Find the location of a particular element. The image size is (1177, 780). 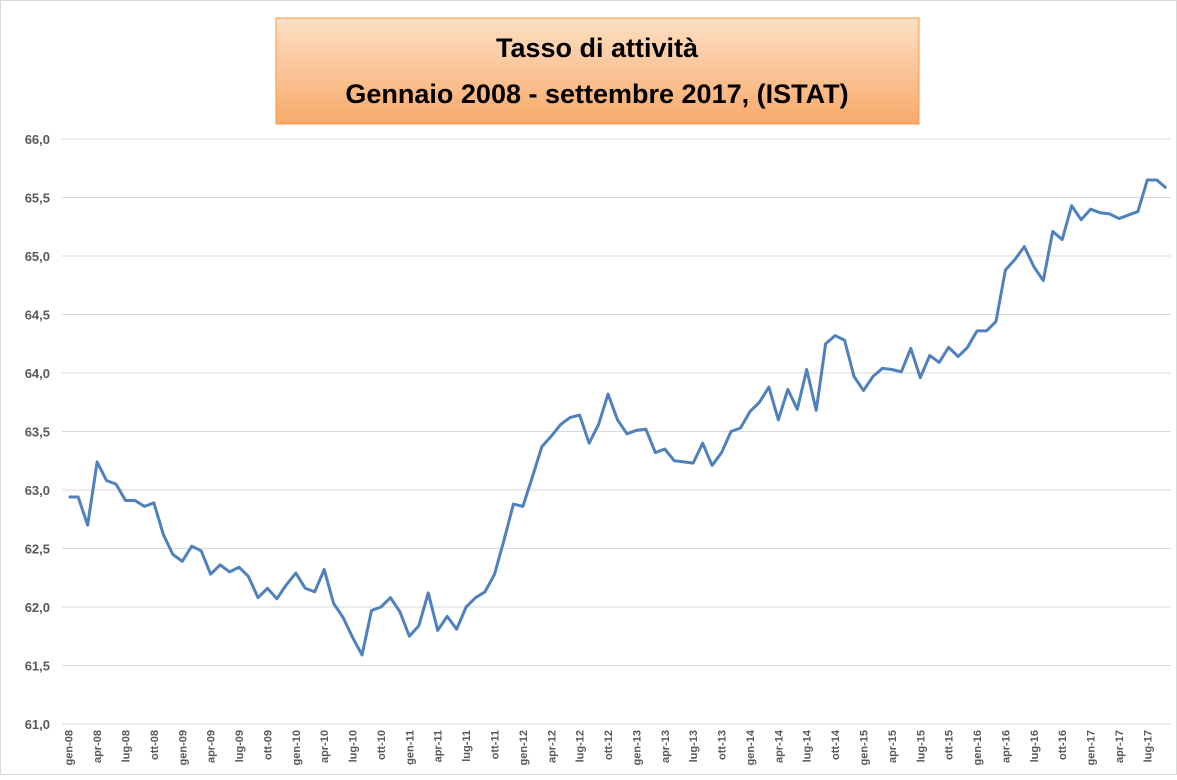

chart-title: Tasso di attività is located at coordinates (597, 48).